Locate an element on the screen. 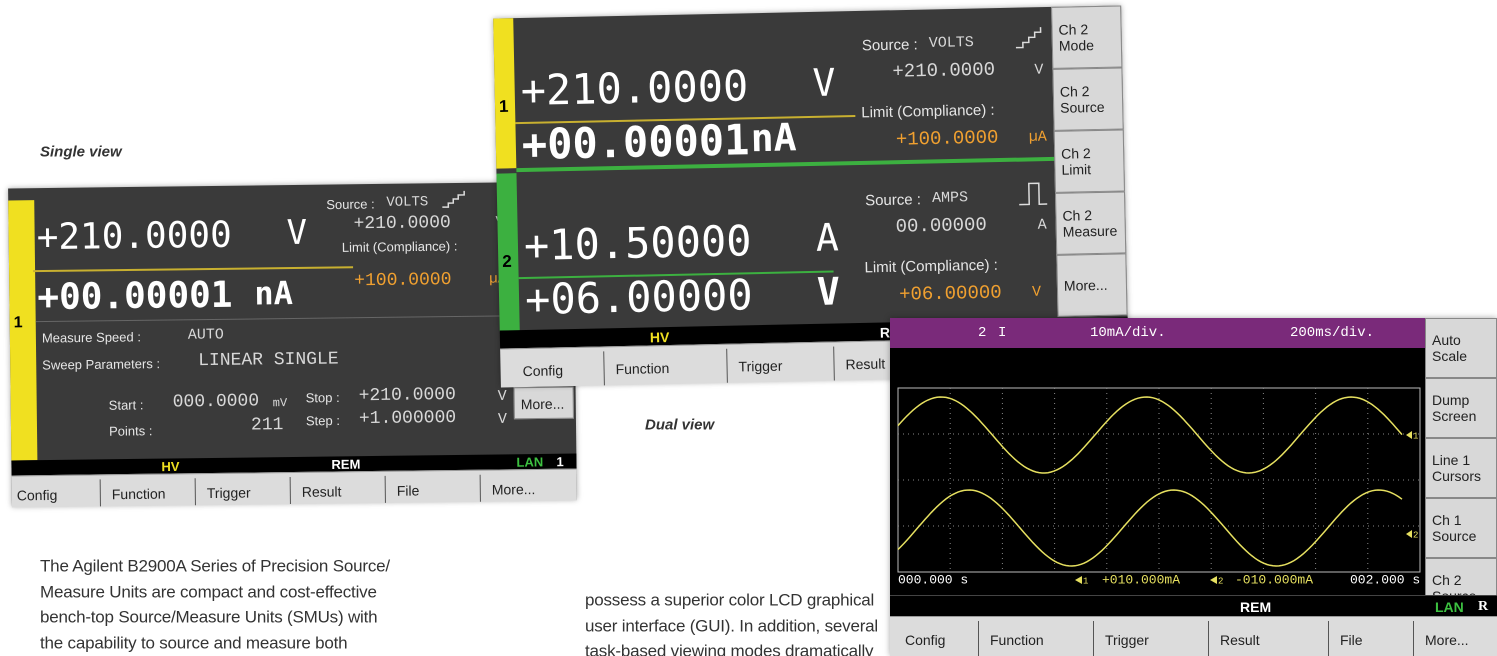 This screenshot has height=656, width=1497. softkey: Line 1 Cursors is located at coordinates (1461, 468).